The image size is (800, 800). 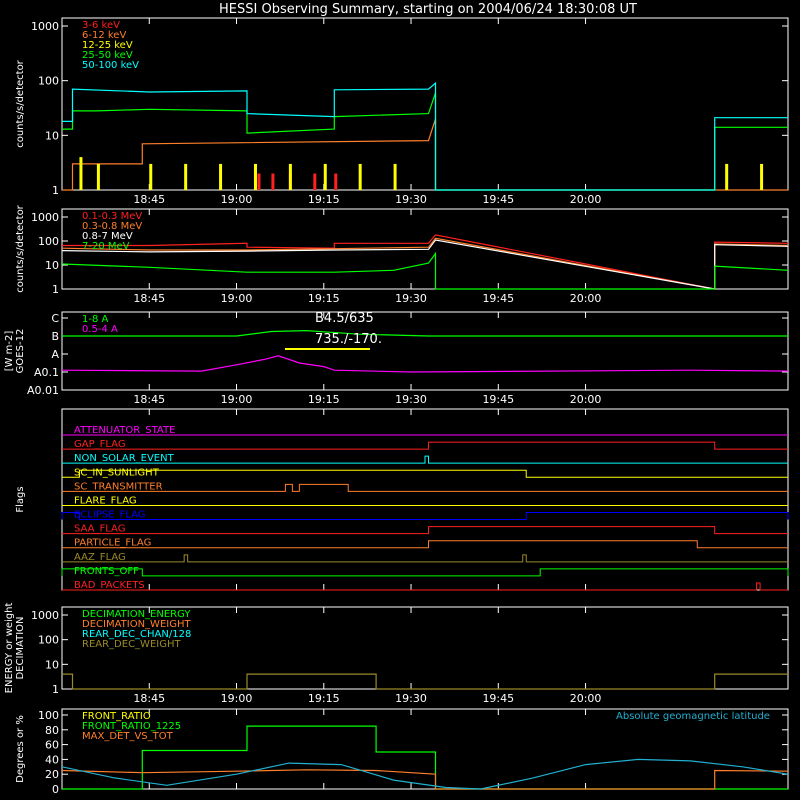 What do you see at coordinates (46, 372) in the screenshot?
I see `y-tick-label: A0.1` at bounding box center [46, 372].